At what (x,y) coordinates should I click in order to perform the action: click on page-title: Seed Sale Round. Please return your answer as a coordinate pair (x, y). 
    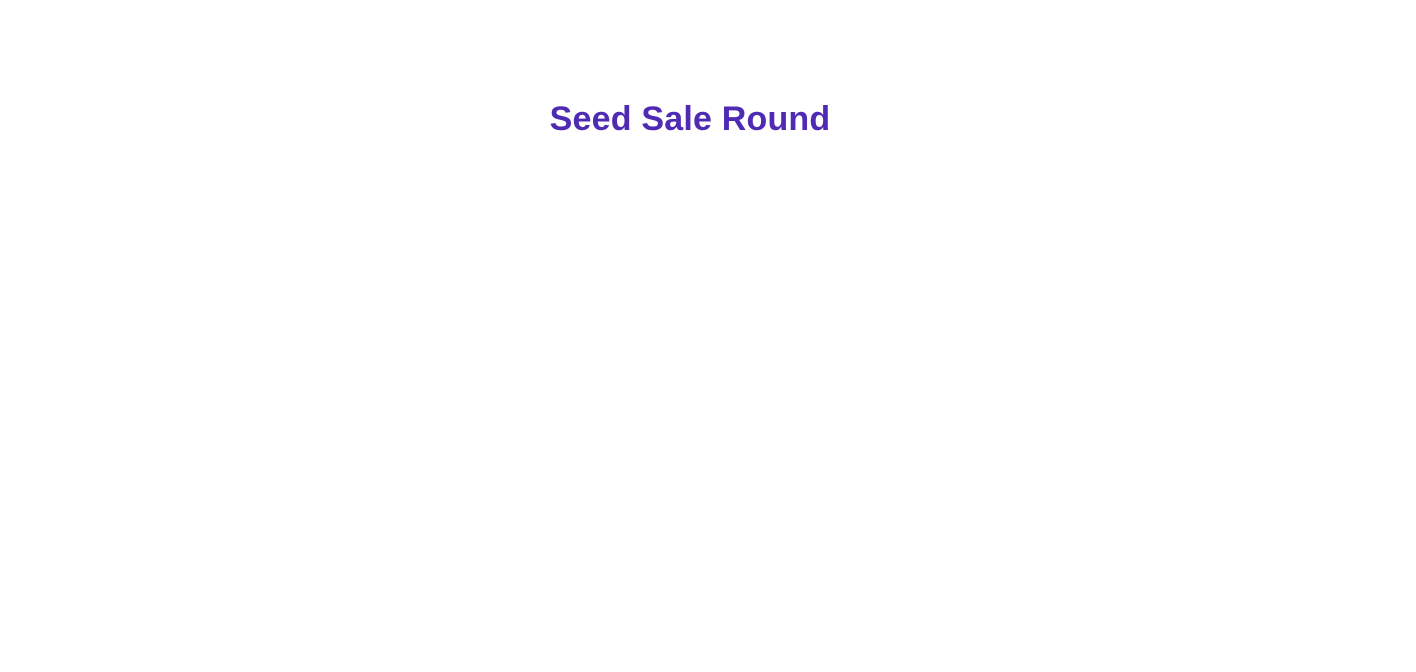
    Looking at the image, I should click on (690, 119).